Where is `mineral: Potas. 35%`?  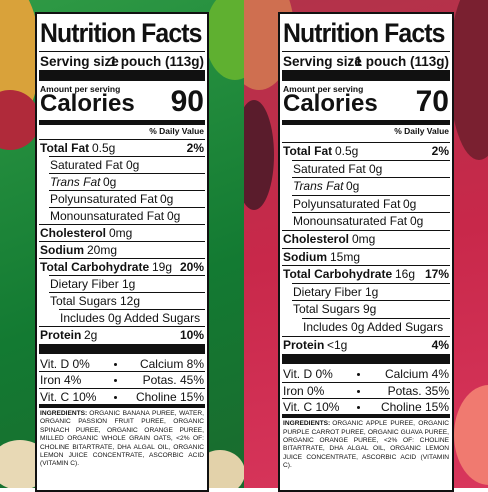
mineral: Potas. 35% is located at coordinates (418, 390).